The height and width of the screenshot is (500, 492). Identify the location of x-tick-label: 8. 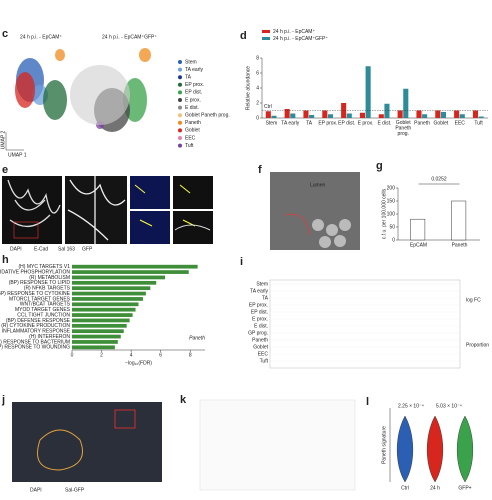
(190, 355).